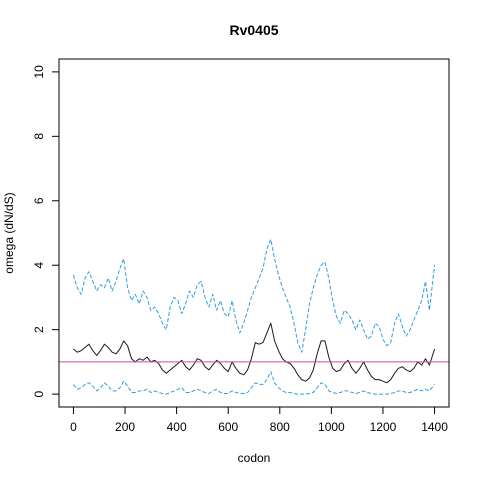 The image size is (480, 480). Describe the element at coordinates (125, 427) in the screenshot. I see `x-tick-label: 200` at that location.